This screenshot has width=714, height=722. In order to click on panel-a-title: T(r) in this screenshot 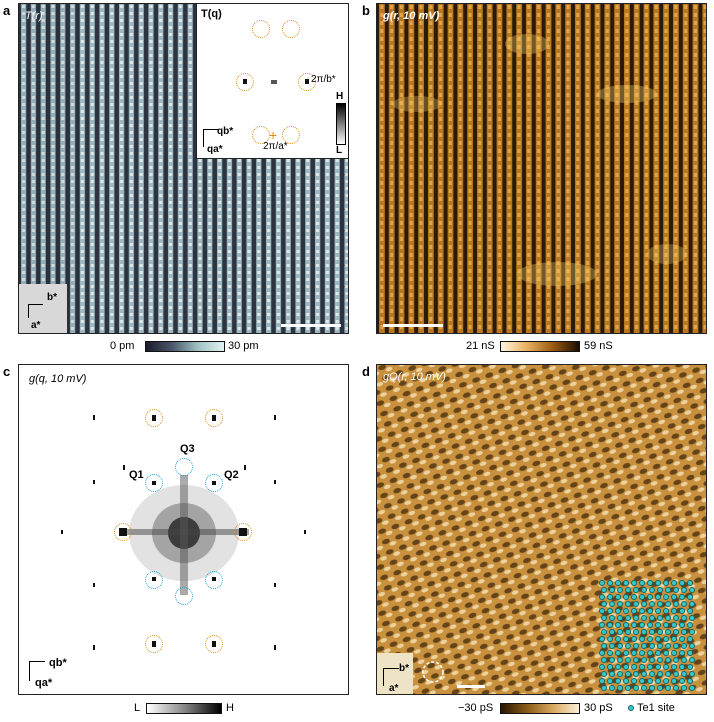, I will do `click(34, 16)`.